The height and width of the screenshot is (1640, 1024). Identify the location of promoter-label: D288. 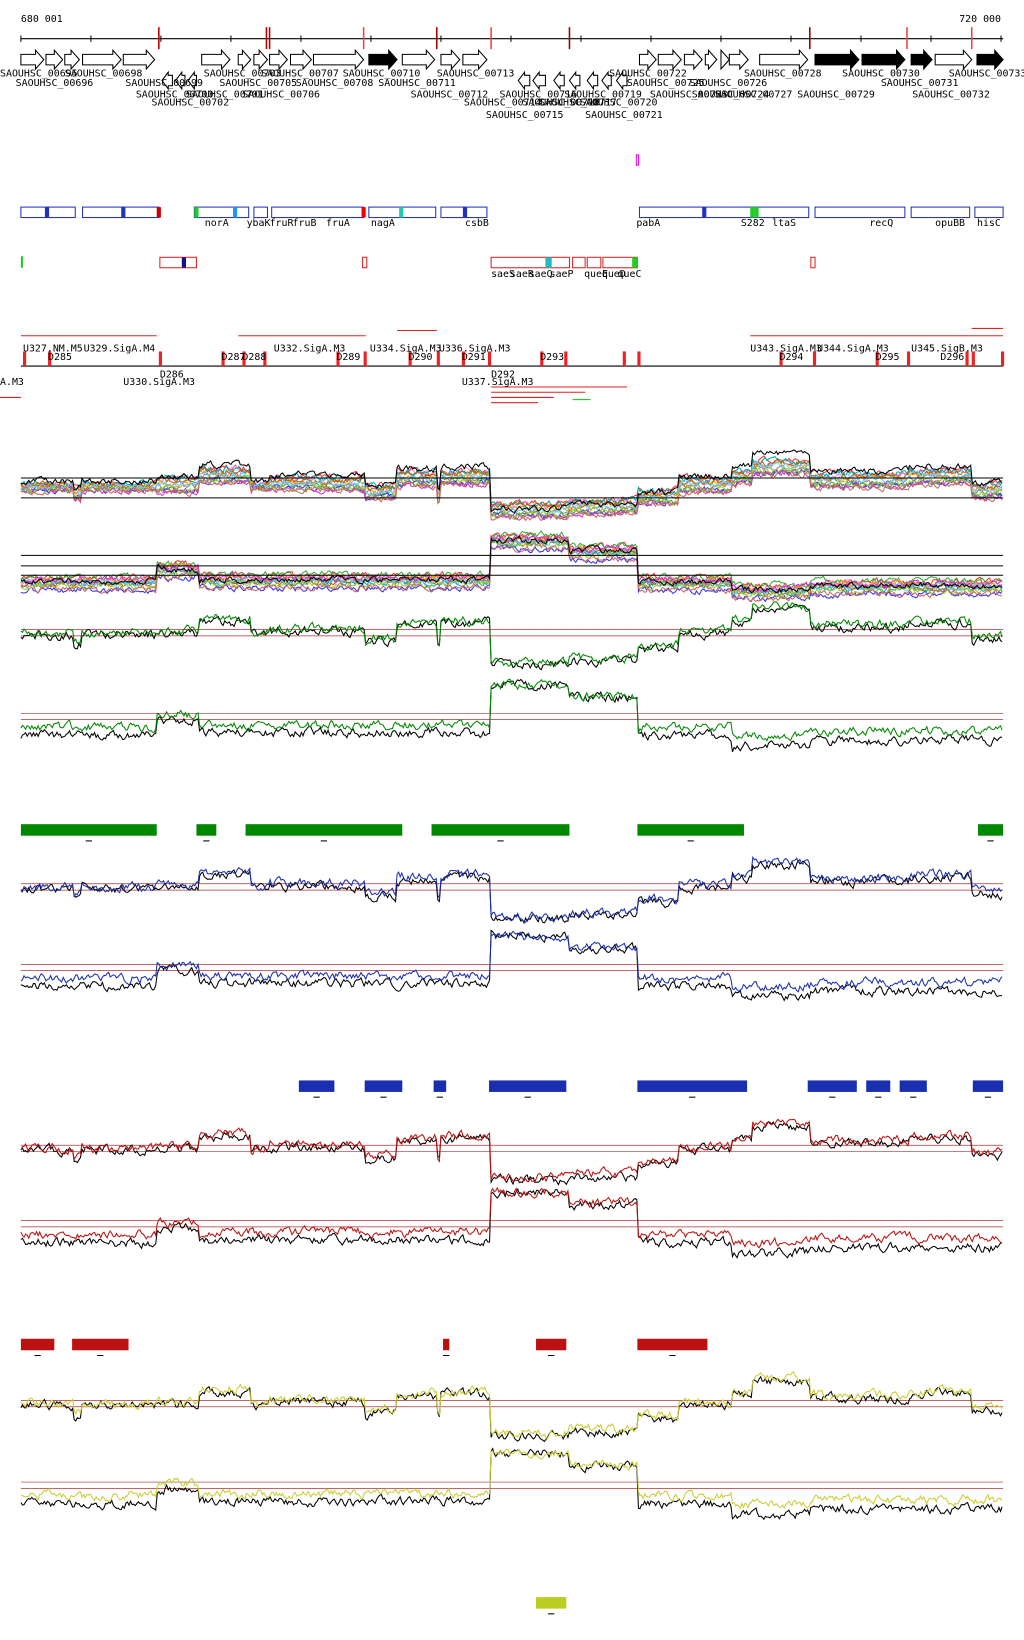
(254, 357).